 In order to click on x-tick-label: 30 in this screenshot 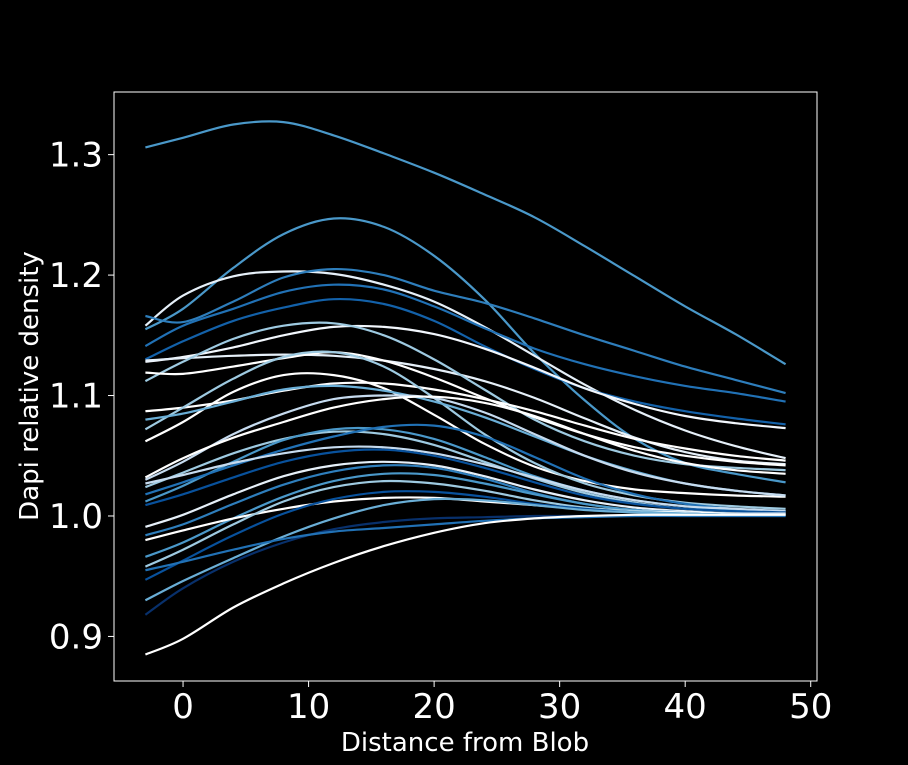, I will do `click(559, 707)`.